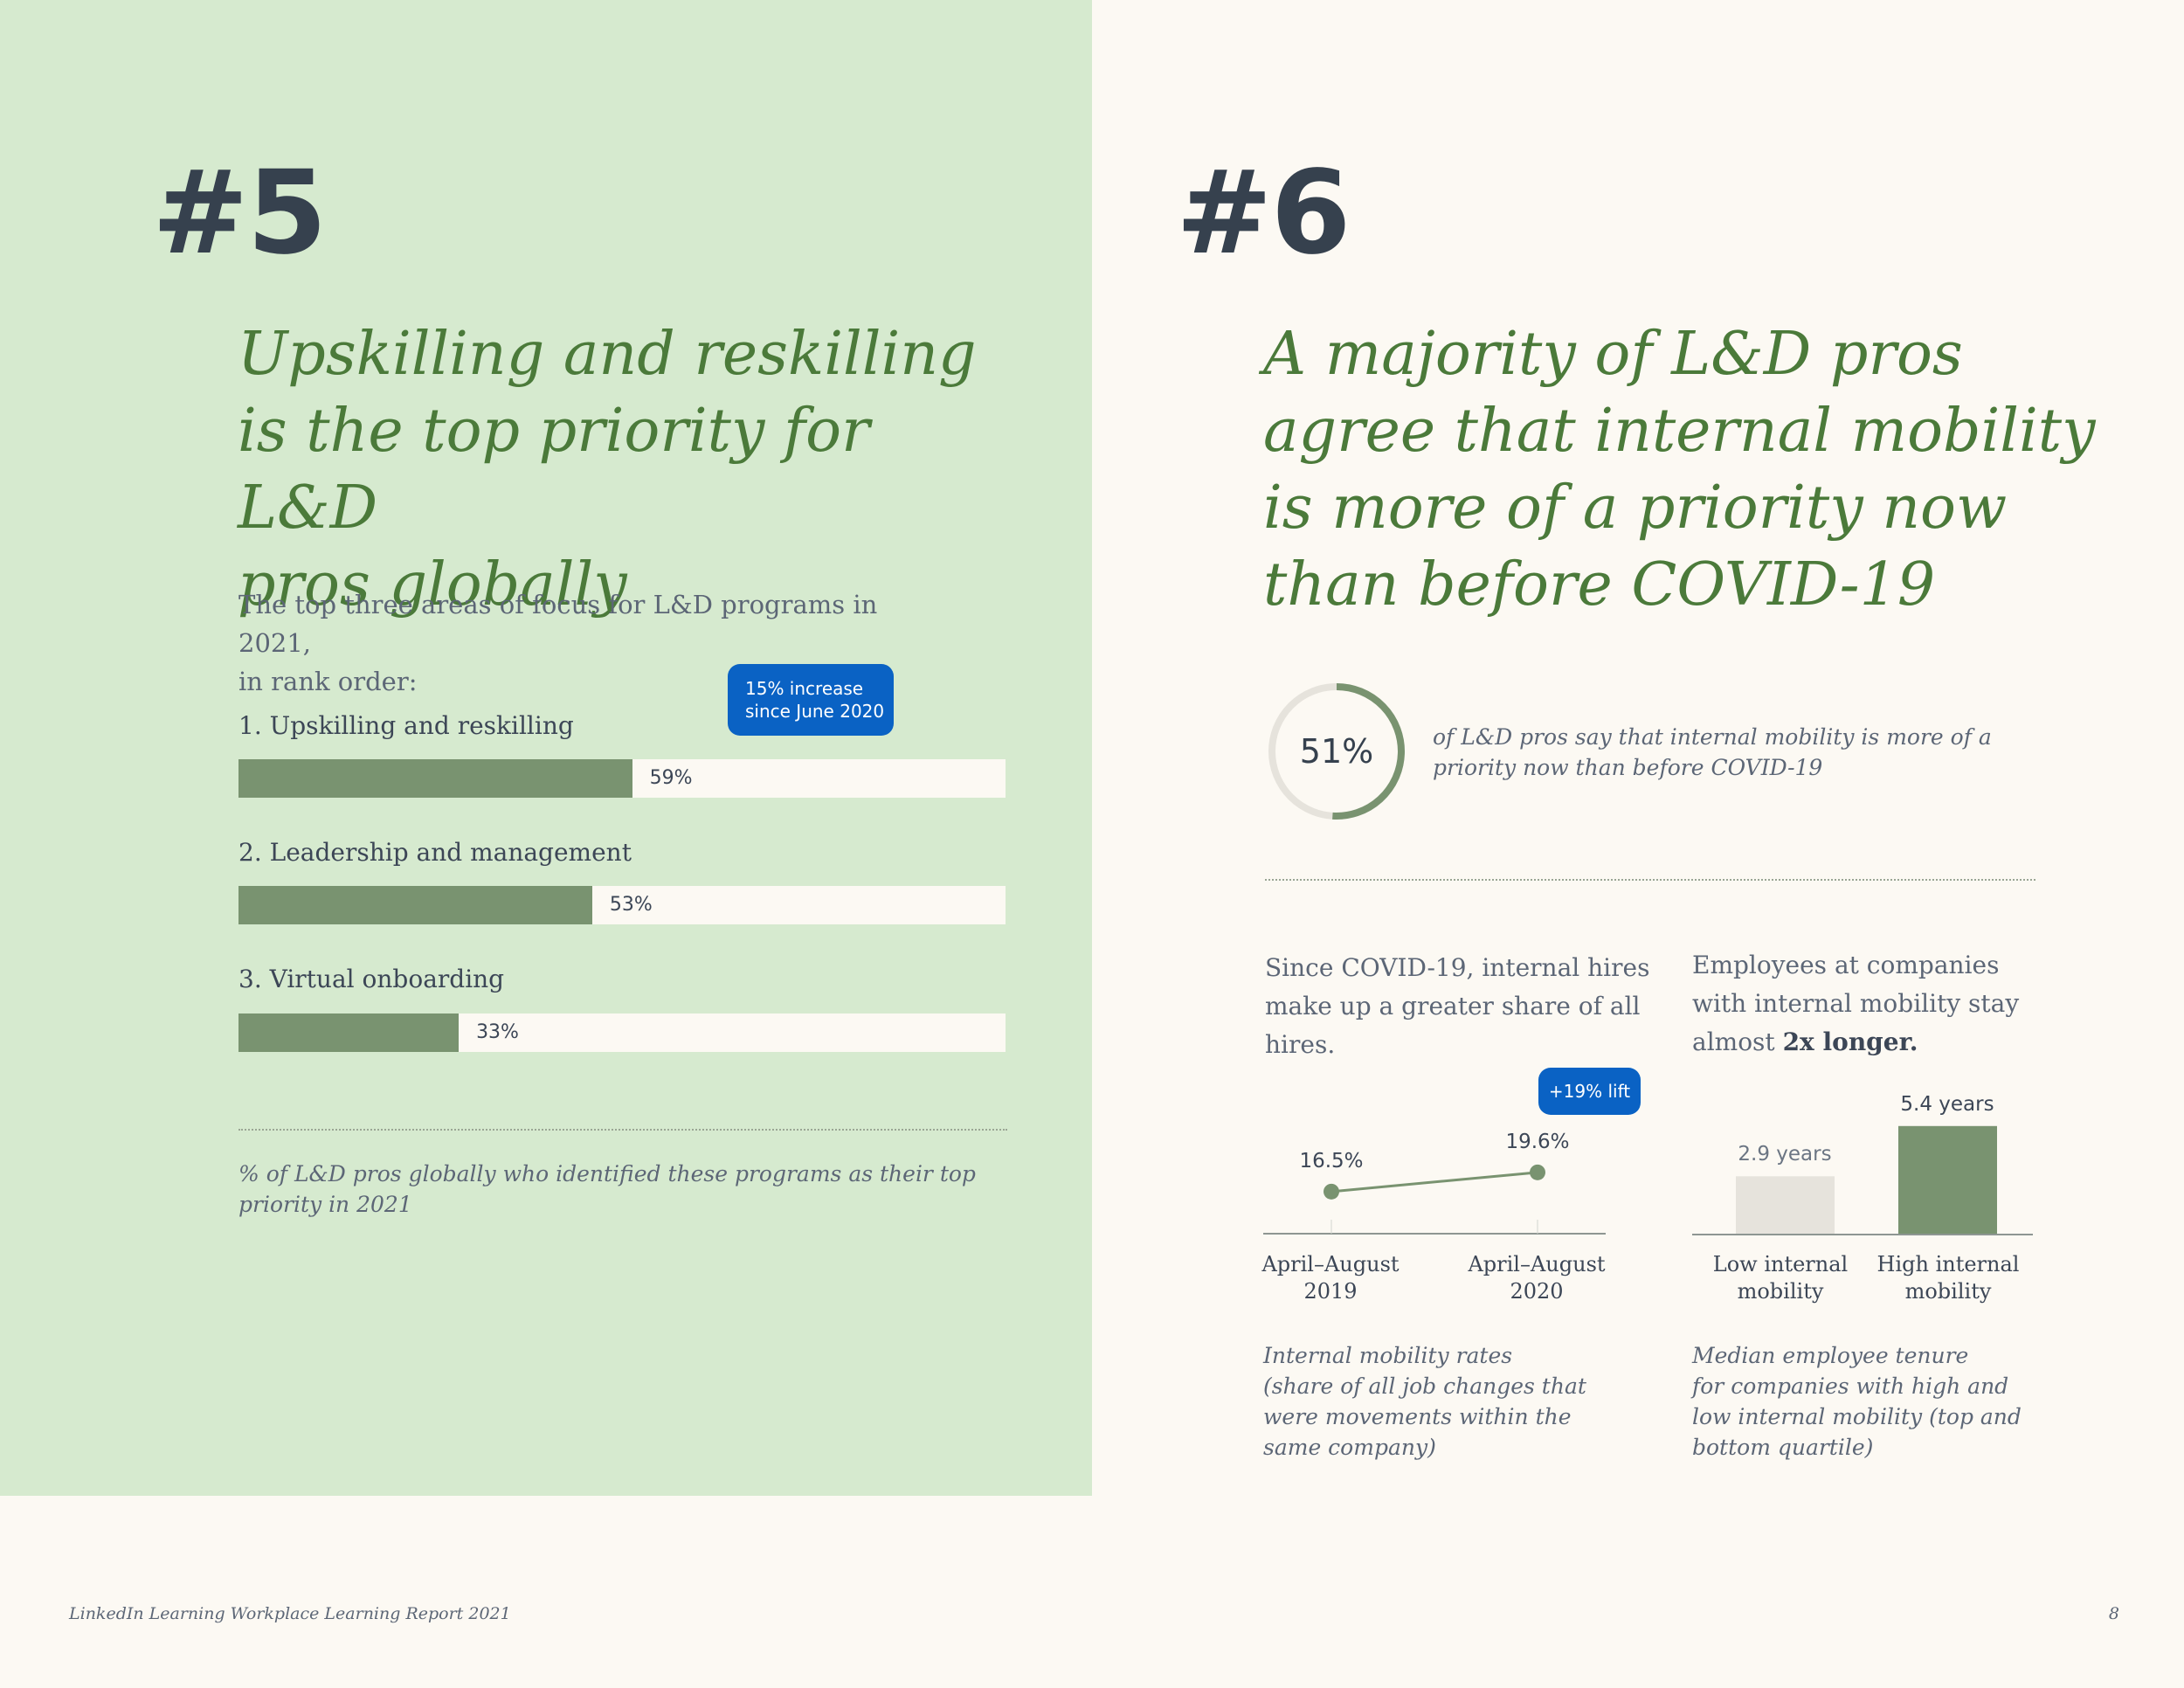 This screenshot has width=2184, height=1688. I want to click on donut-value: 51%, so click(1336, 751).